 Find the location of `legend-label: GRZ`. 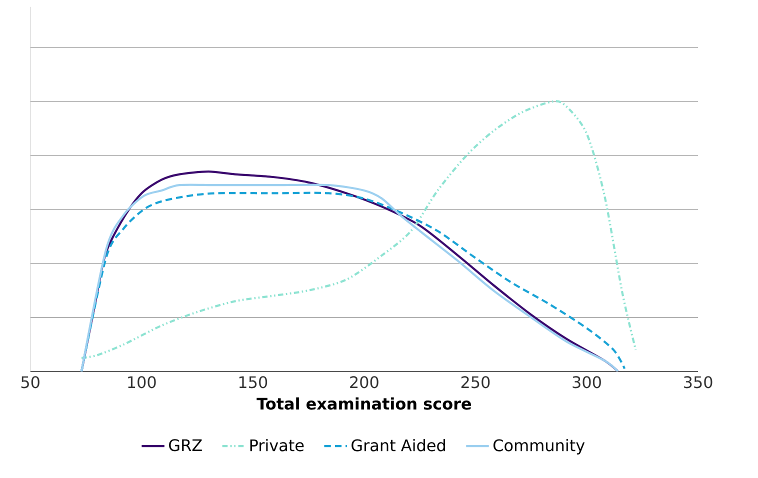

legend-label: GRZ is located at coordinates (185, 445).